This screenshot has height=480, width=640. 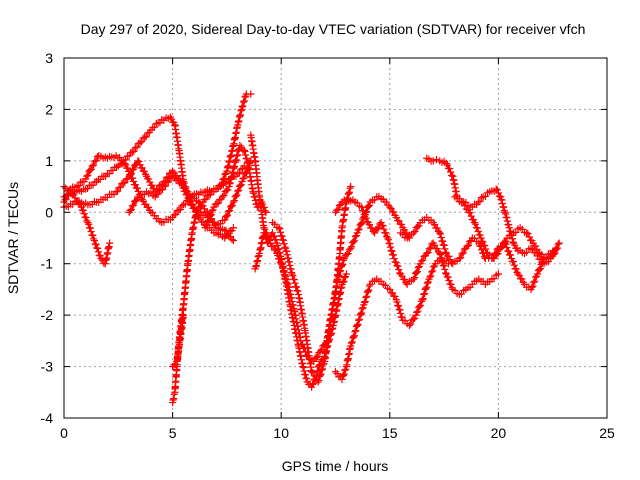 What do you see at coordinates (47, 264) in the screenshot?
I see `y-tick-label: -1` at bounding box center [47, 264].